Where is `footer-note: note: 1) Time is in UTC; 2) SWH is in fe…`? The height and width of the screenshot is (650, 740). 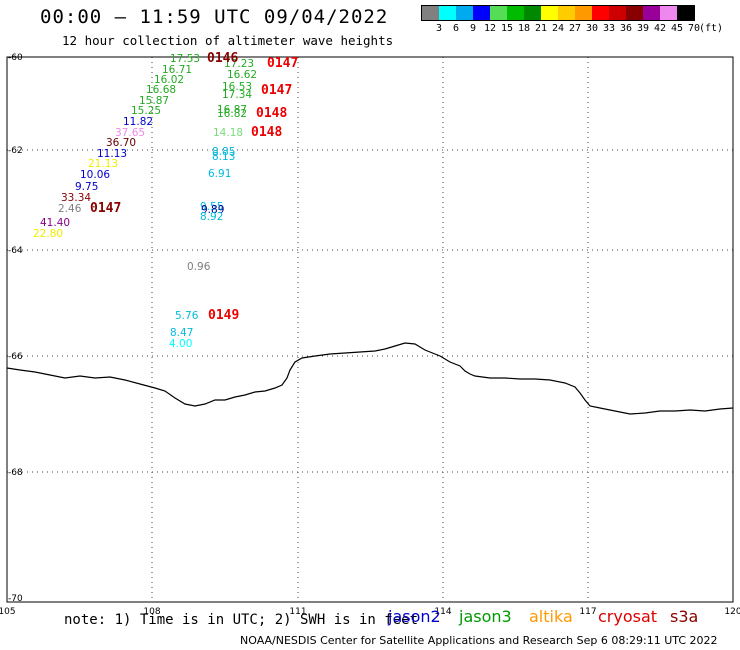
footer-note: note: 1) Time is in UTC; 2) SWH is in fe… is located at coordinates (241, 620).